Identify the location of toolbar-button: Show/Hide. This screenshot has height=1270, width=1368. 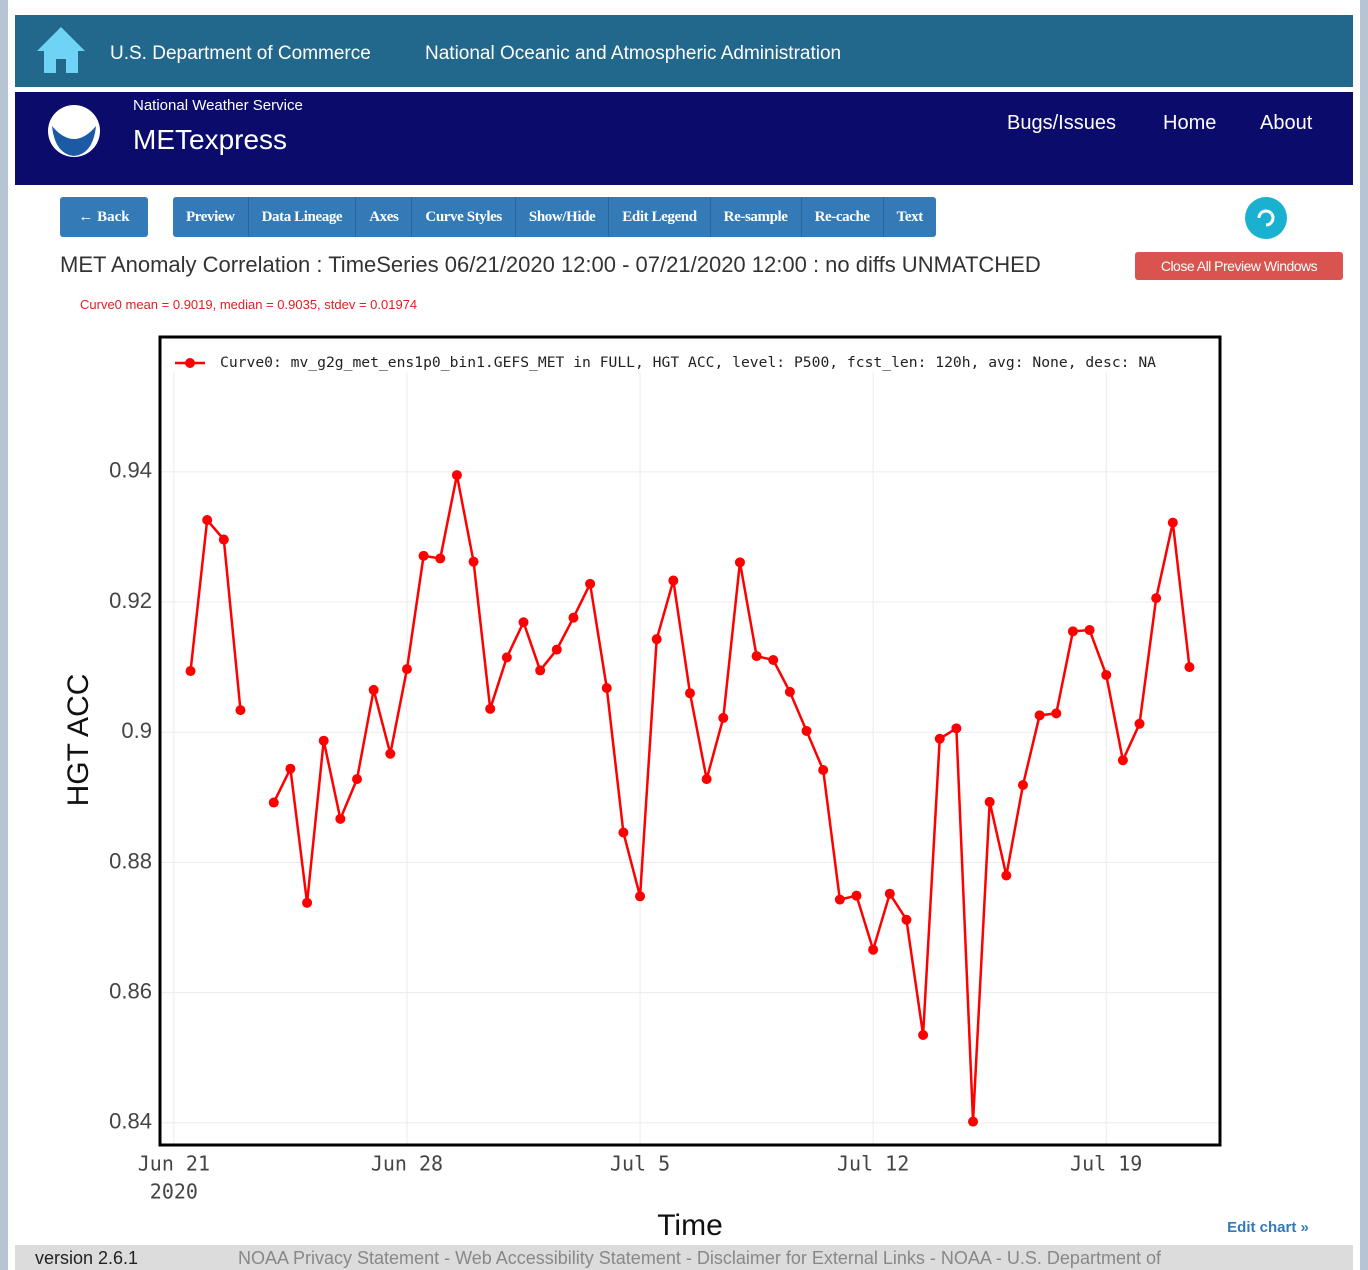
(562, 217).